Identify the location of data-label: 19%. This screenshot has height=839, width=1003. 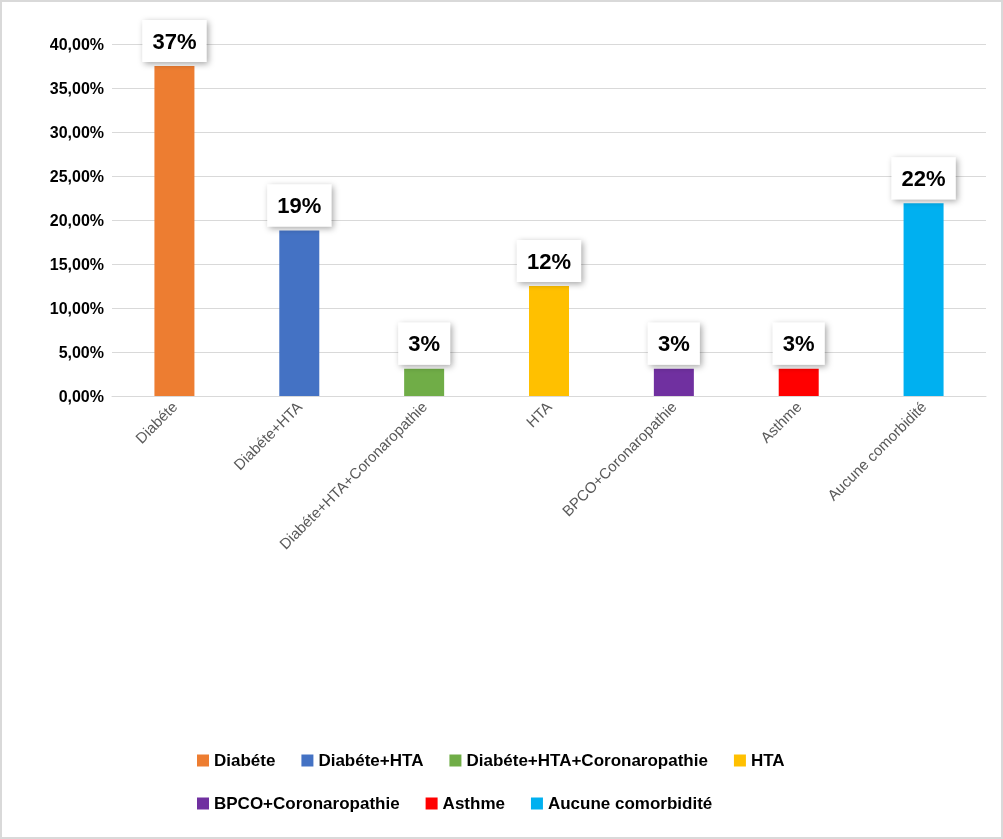
(299, 206).